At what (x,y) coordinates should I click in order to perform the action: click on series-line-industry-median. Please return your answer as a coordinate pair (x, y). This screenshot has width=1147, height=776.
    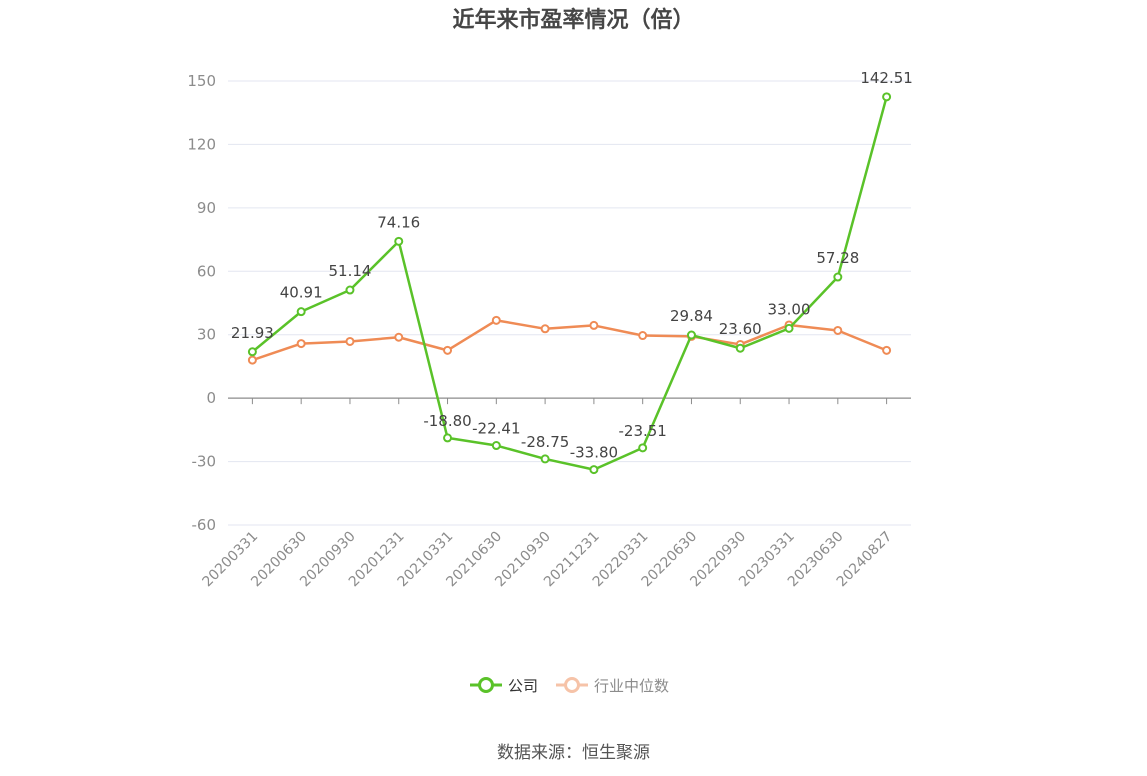
    Looking at the image, I should click on (569, 340).